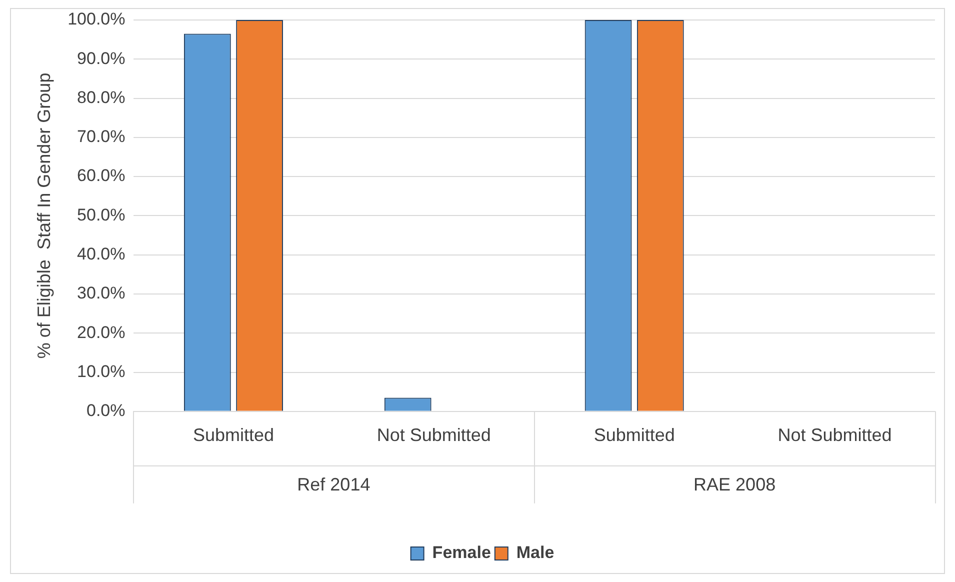 Image resolution: width=955 pixels, height=582 pixels. I want to click on y-tick-label: 0.0%, so click(106, 410).